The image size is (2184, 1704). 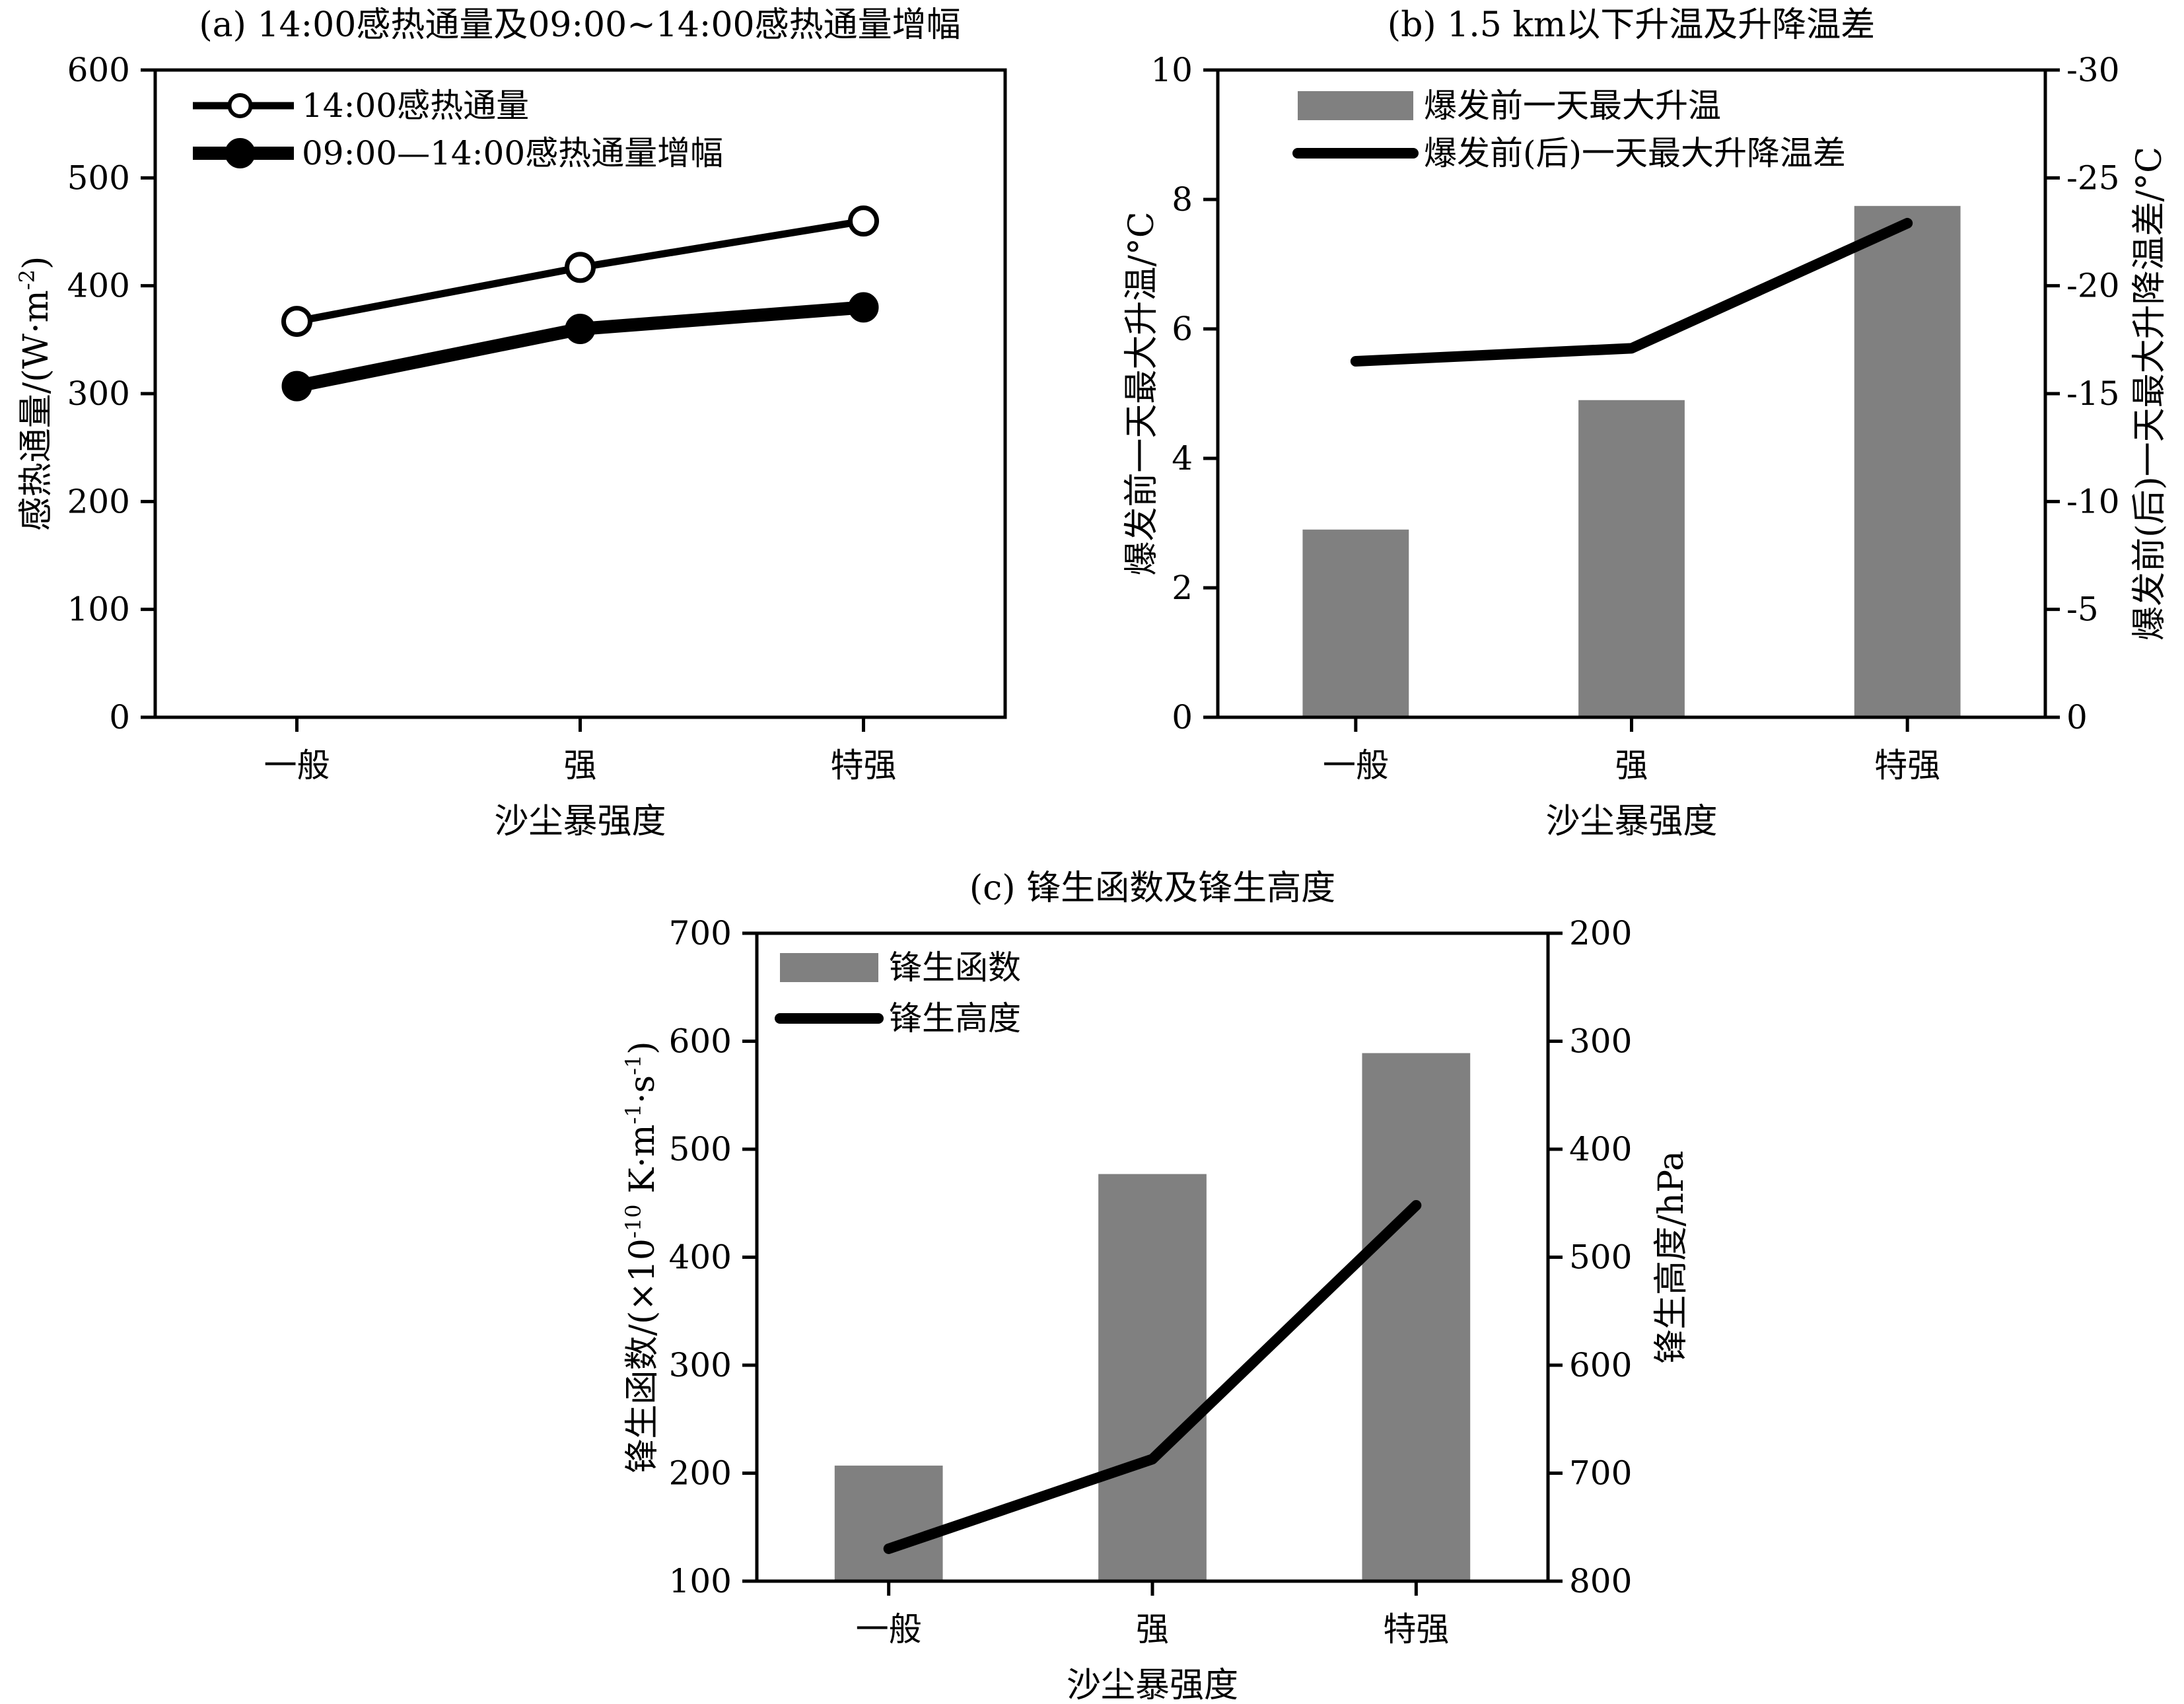 I want to click on y-tick-label: 4, so click(x=1182, y=458).